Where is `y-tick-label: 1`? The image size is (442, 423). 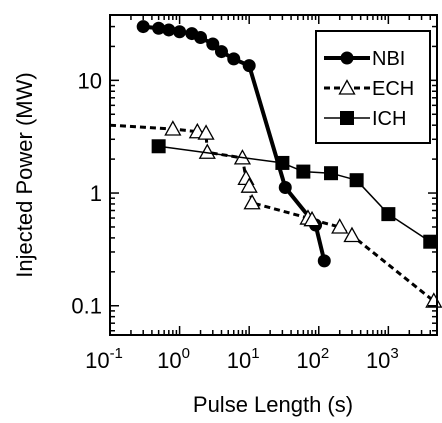 y-tick-label: 1 is located at coordinates (96, 193).